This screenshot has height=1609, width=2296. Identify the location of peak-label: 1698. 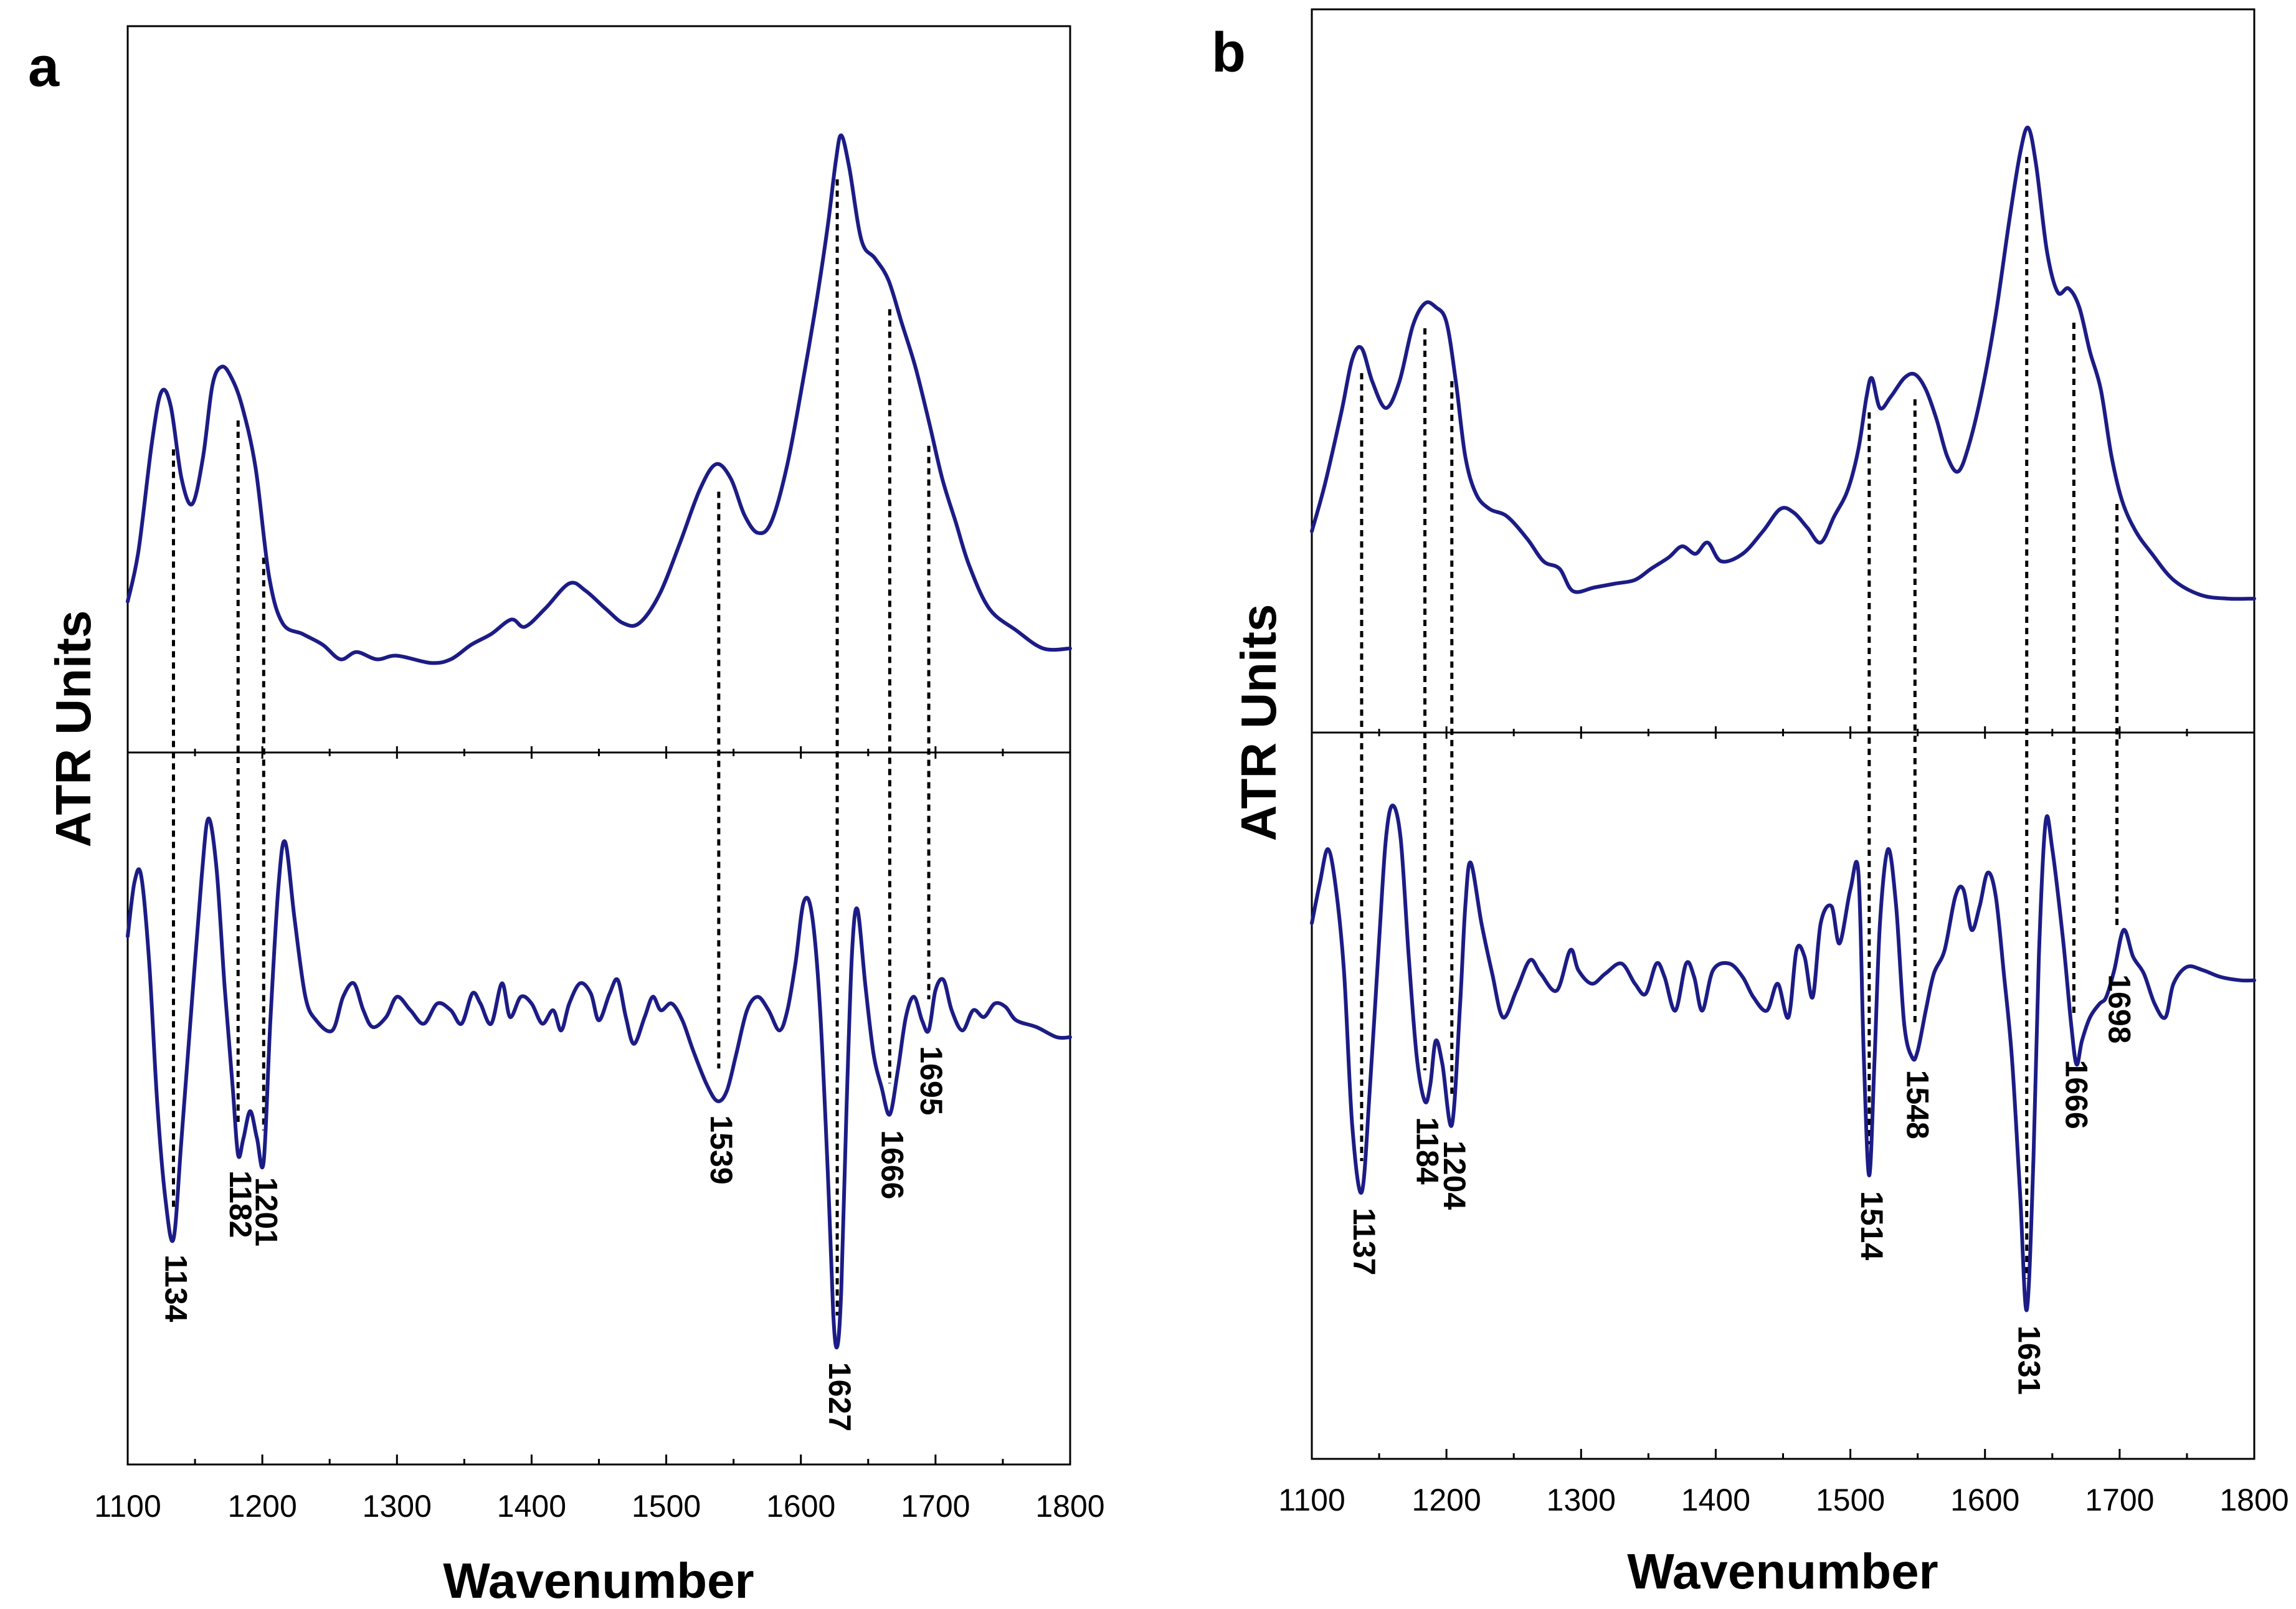
(2119, 1009).